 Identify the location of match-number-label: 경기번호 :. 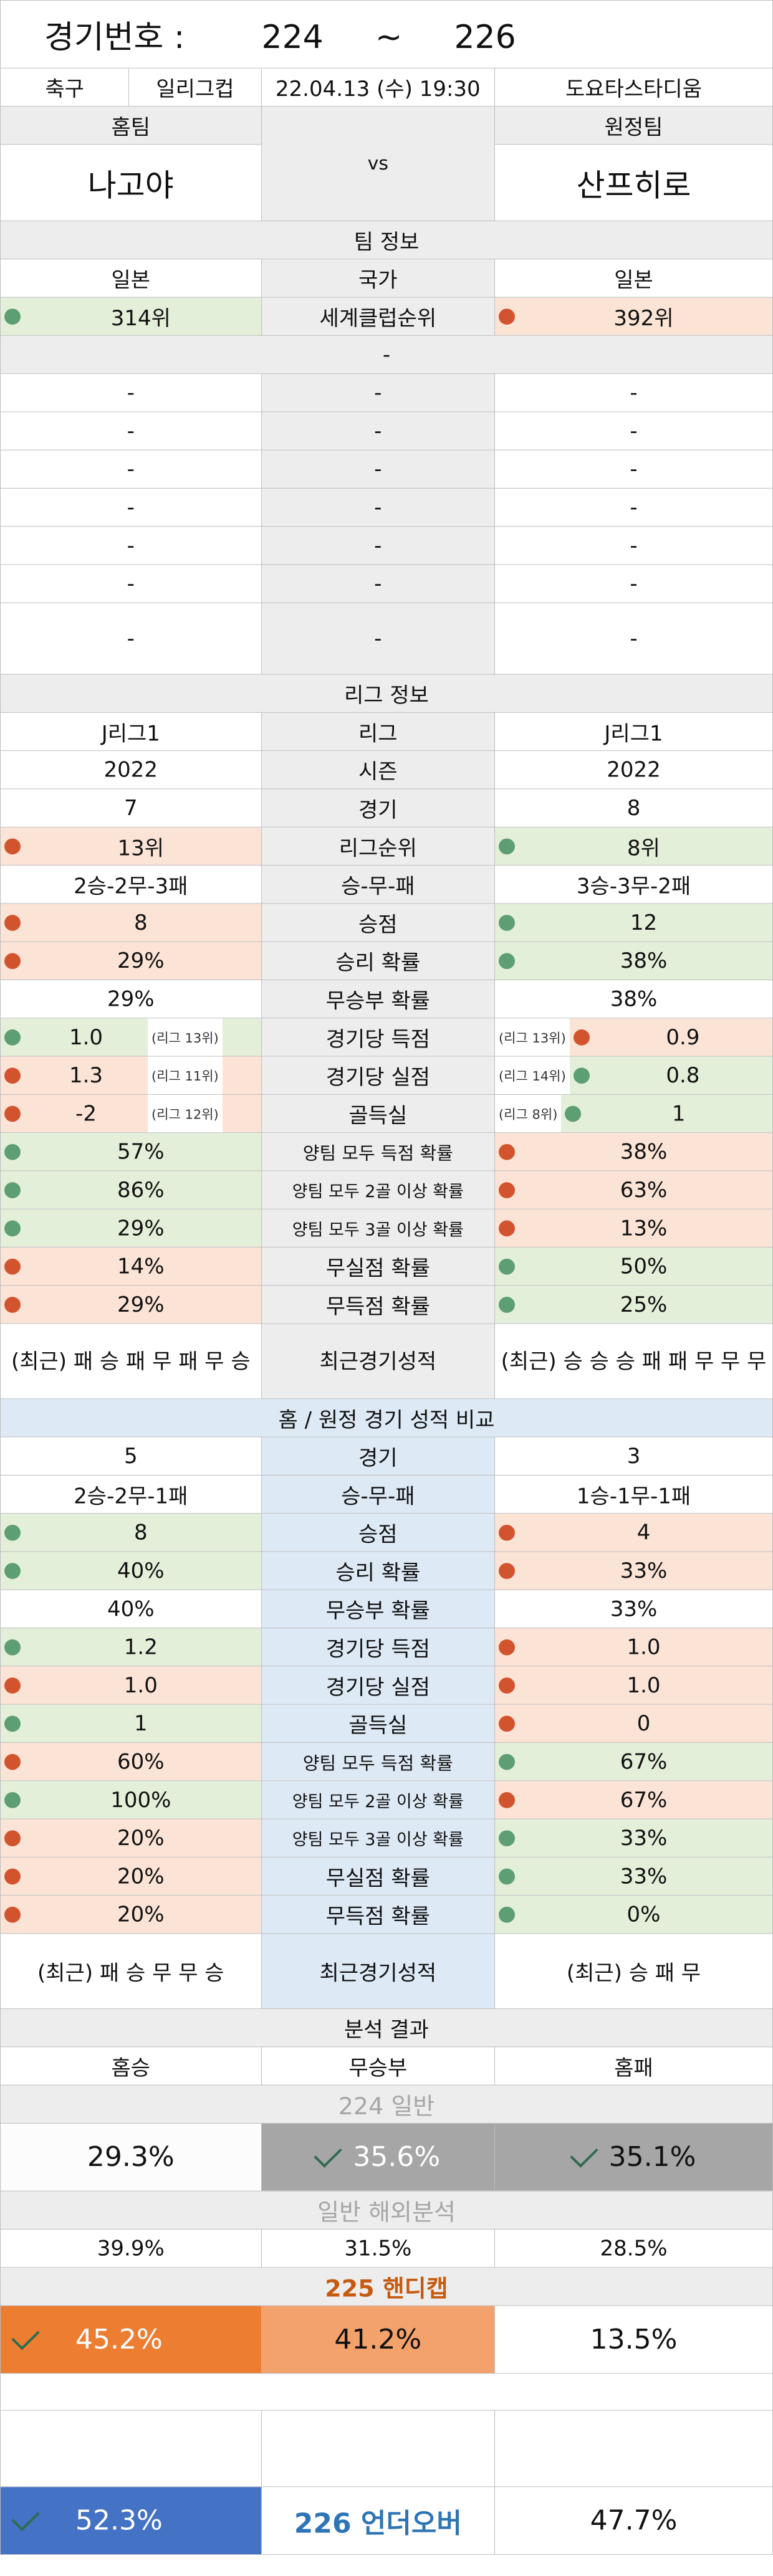
(115, 37).